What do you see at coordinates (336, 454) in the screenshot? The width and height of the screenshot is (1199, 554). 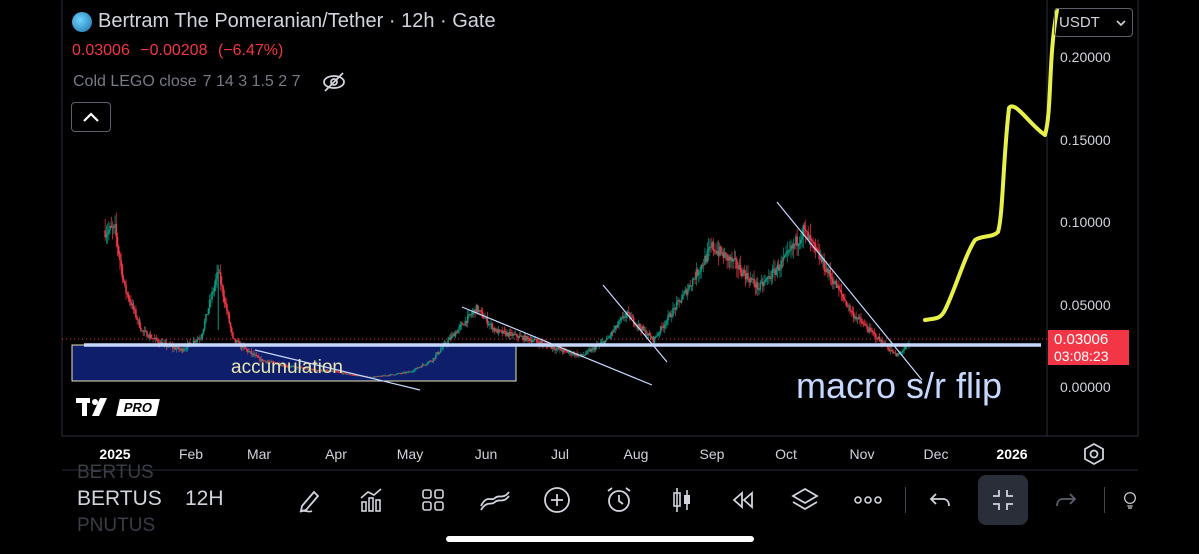 I see `x-tick-label: Apr` at bounding box center [336, 454].